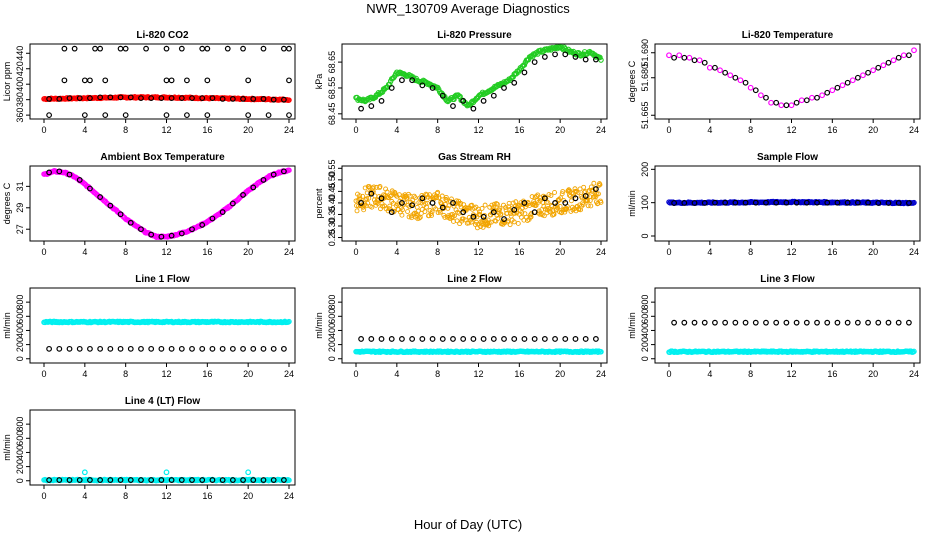 Image resolution: width=936 pixels, height=540 pixels. I want to click on y-axis-label: degrees C, so click(632, 81).